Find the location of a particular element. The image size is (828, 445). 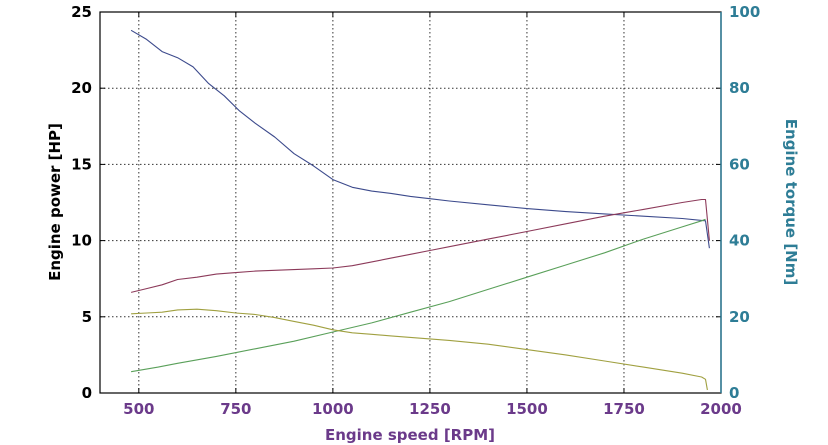

y-right-tick-label: 60 is located at coordinates (739, 164).